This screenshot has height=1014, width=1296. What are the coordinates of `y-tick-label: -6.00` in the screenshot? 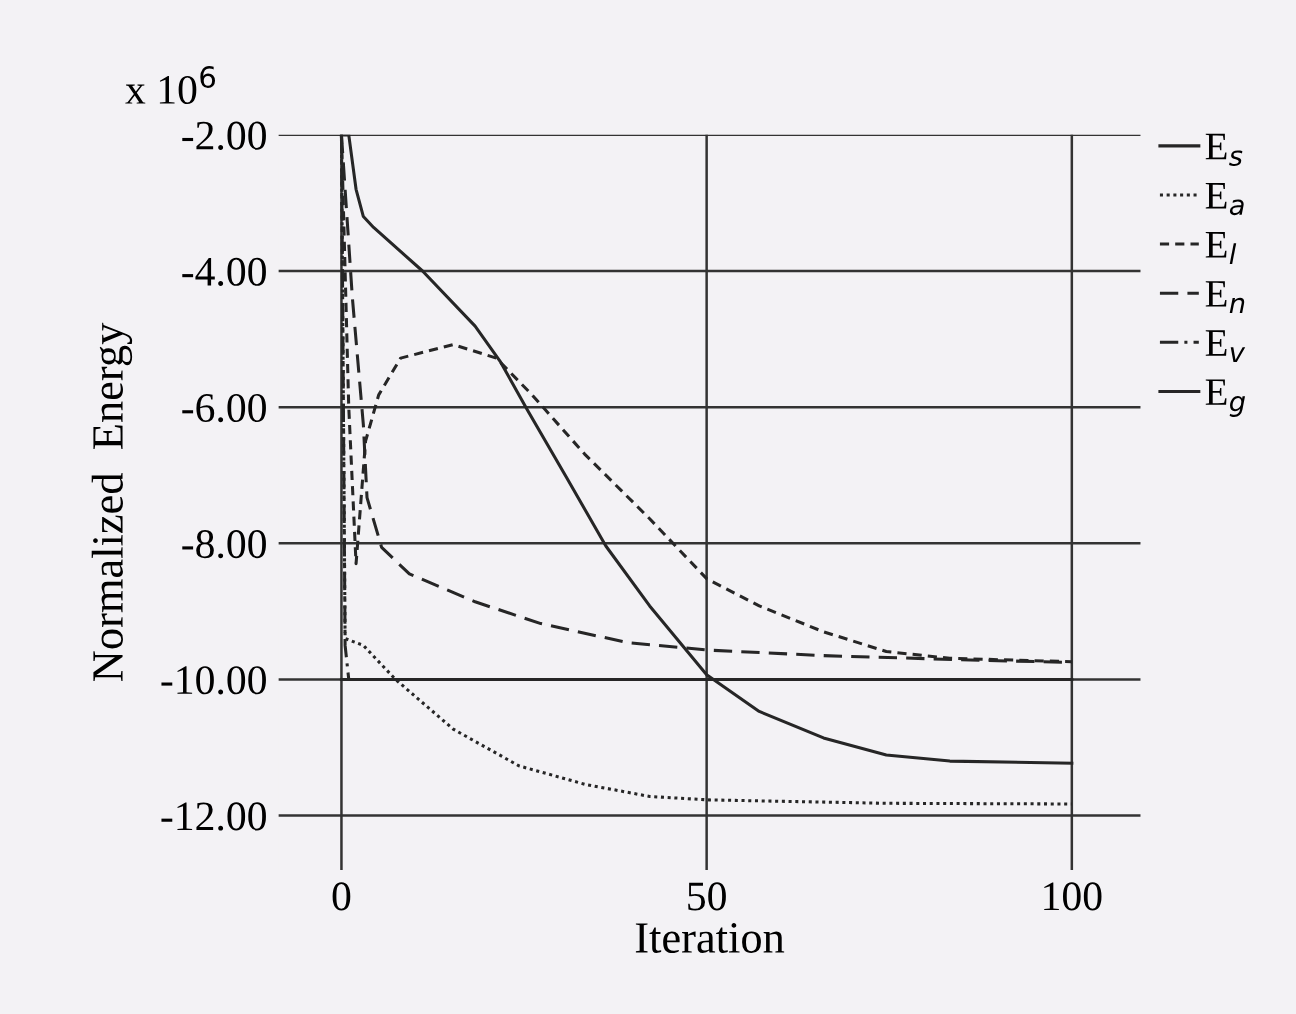 It's located at (224, 408).